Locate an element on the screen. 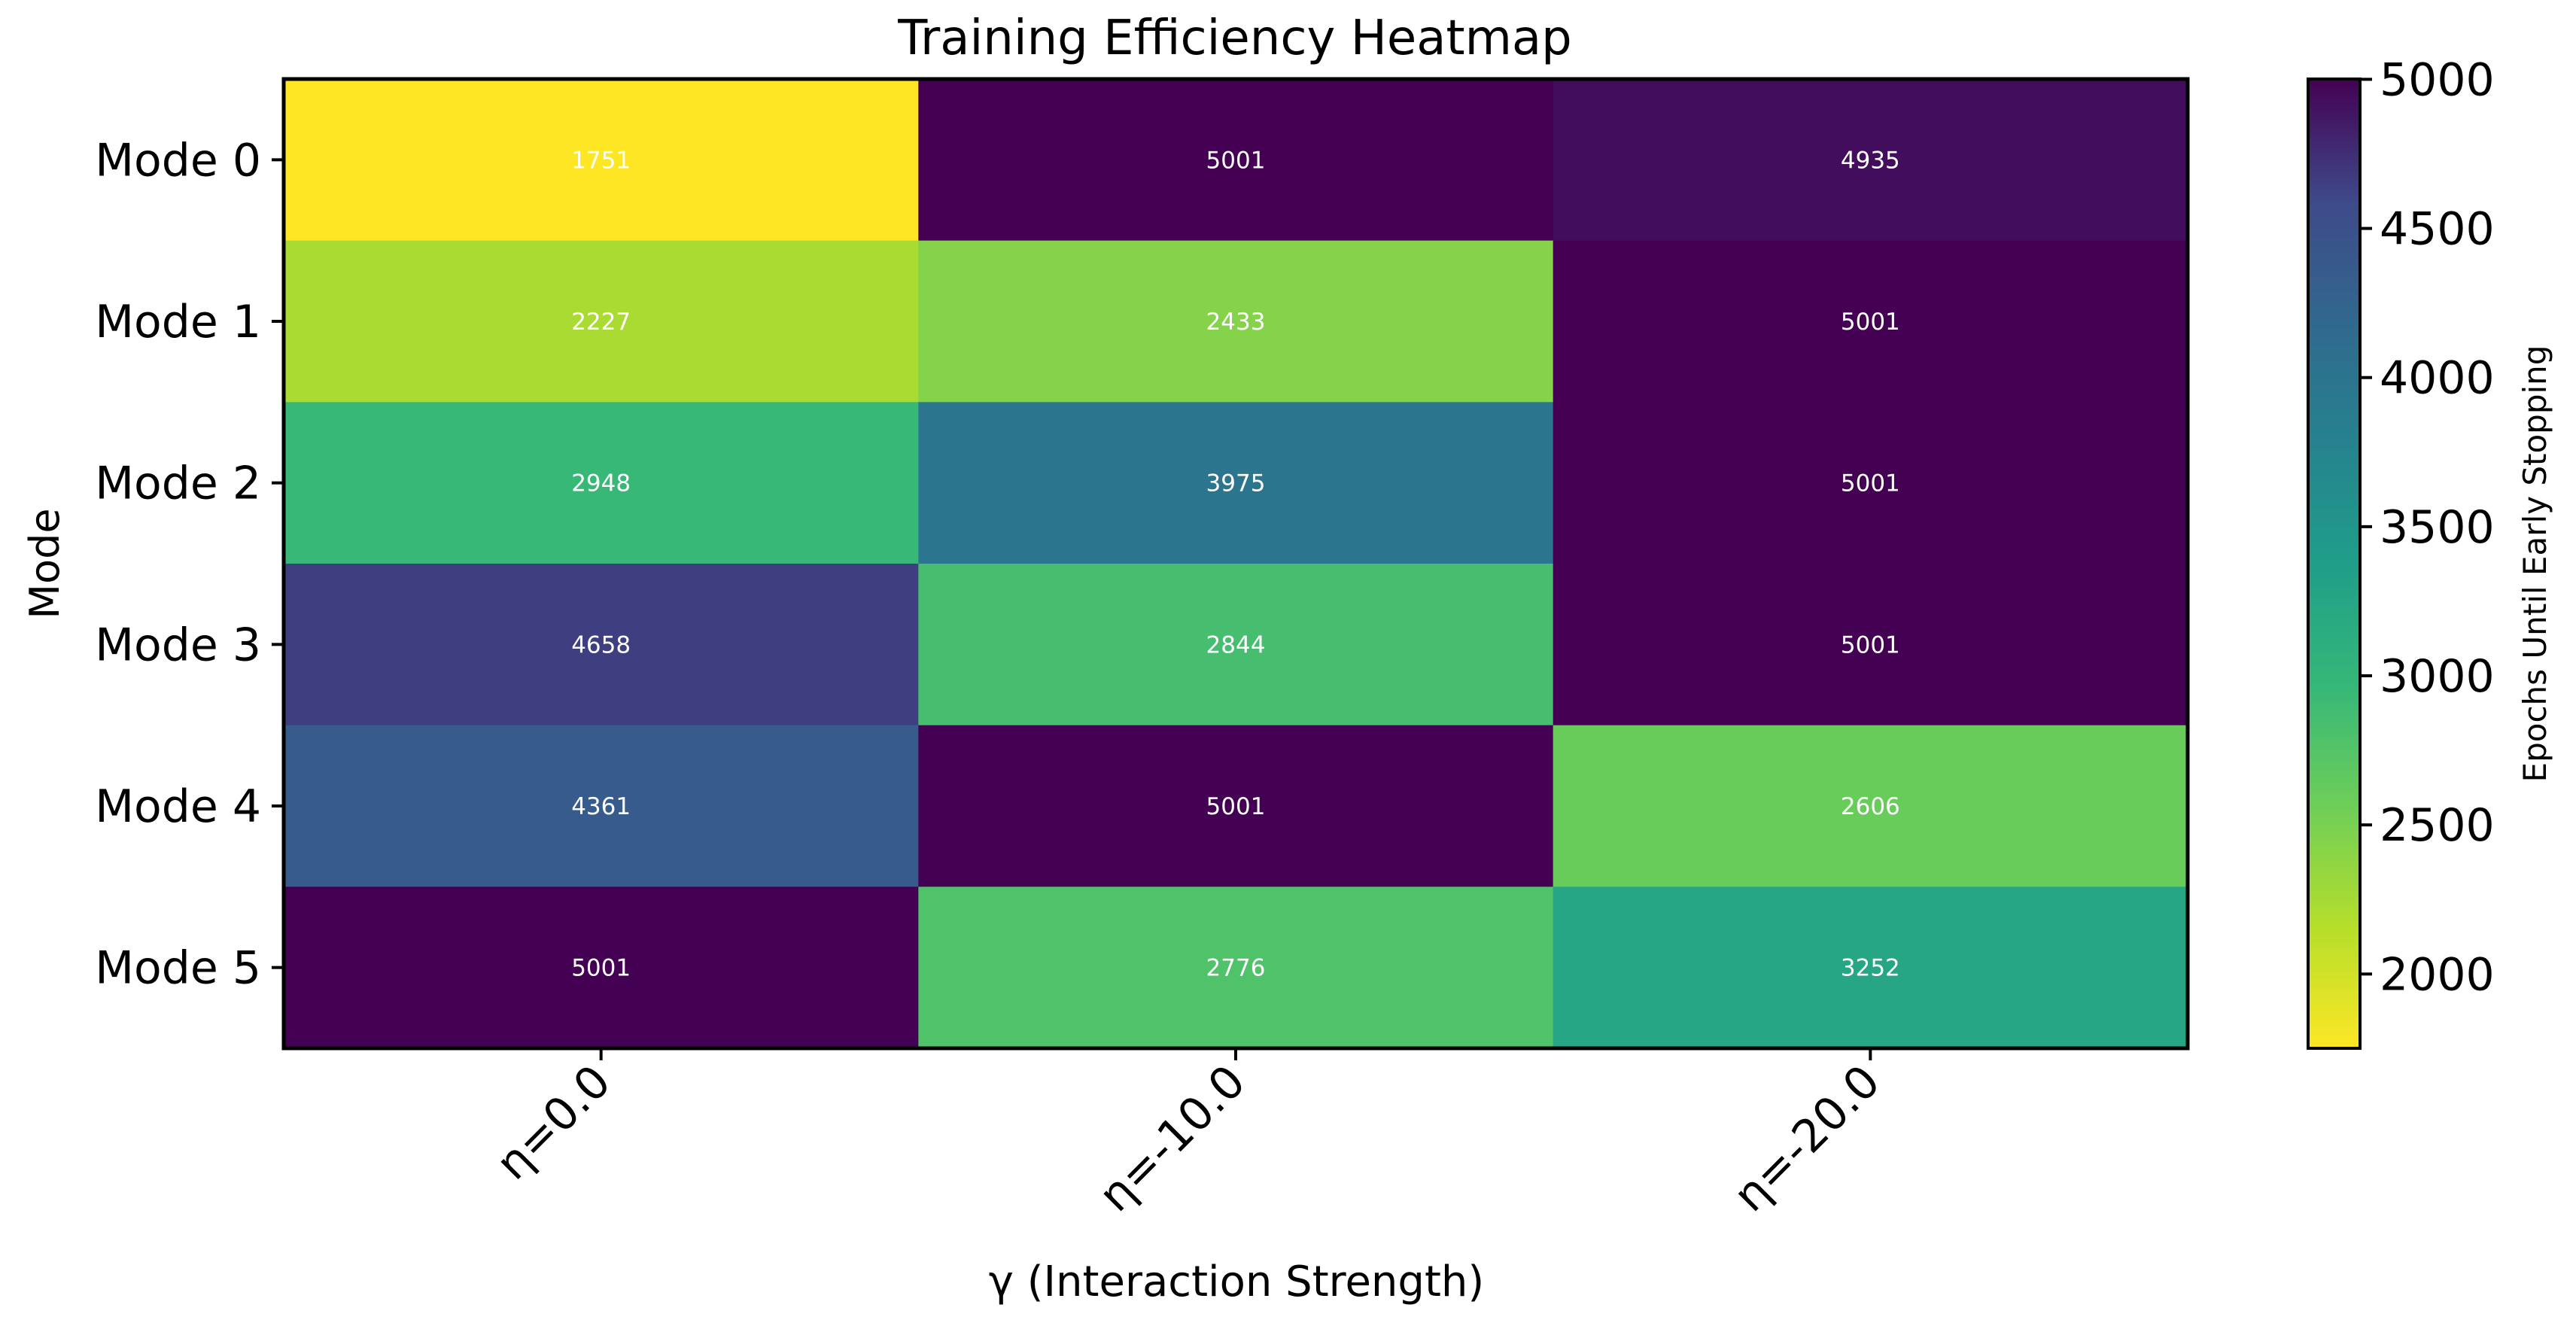 This screenshot has width=2576, height=1332. cell-value-label: 2948 is located at coordinates (601, 483).